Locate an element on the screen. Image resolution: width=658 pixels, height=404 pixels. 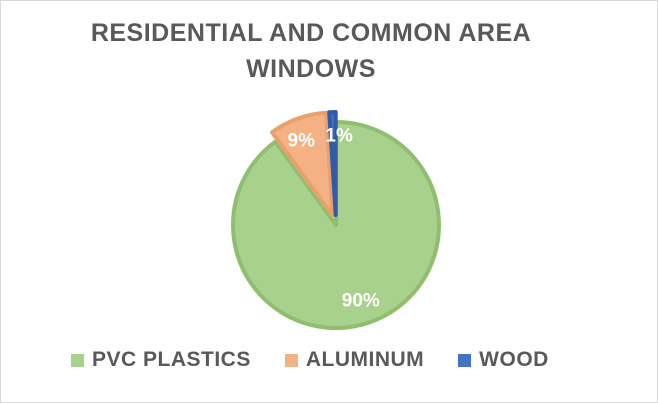
legend-swatch-wood is located at coordinates (465, 360).